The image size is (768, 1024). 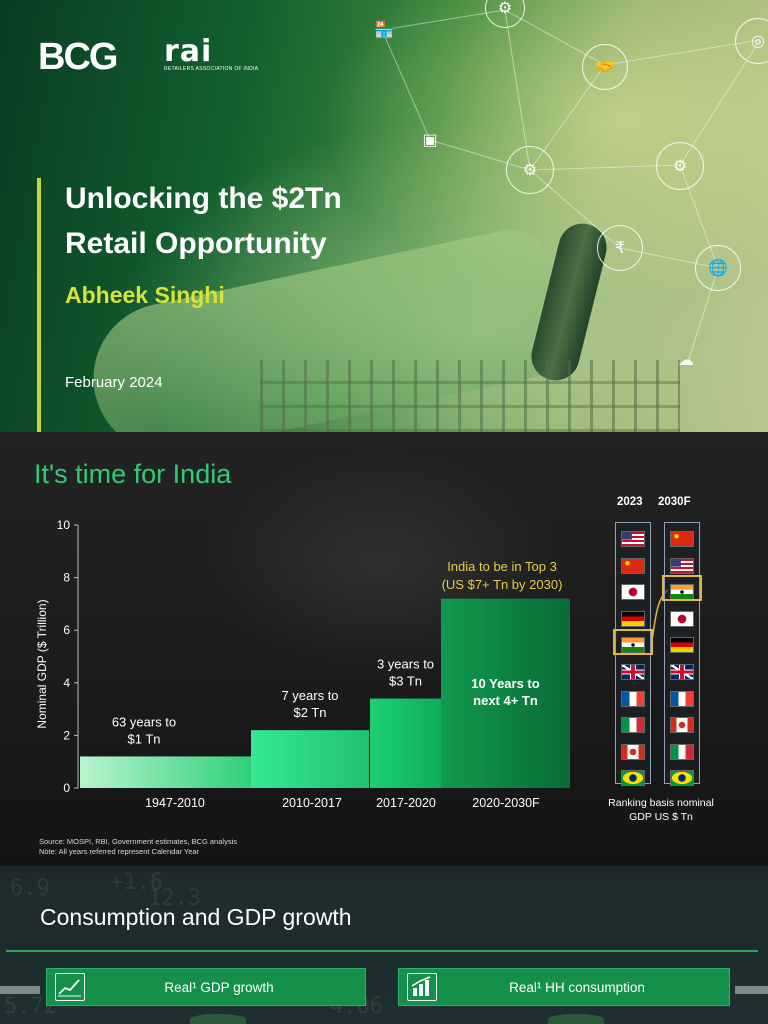 I want to click on bg-number: +1.6, so click(x=136, y=882).